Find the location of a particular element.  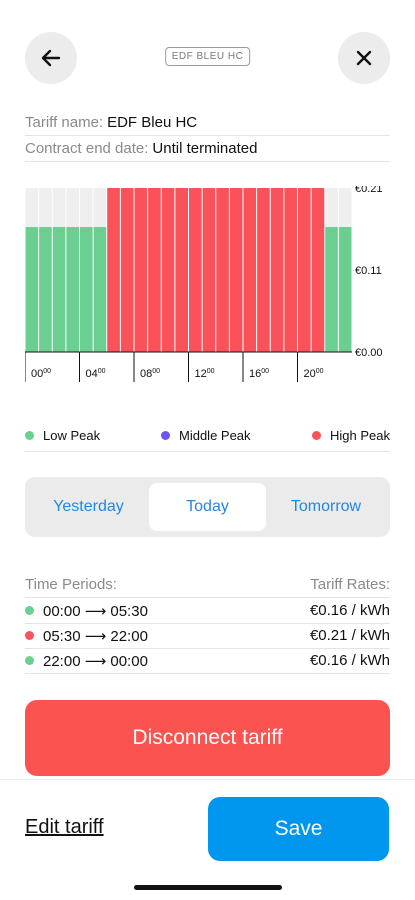

legend-low-dot is located at coordinates (29, 435).